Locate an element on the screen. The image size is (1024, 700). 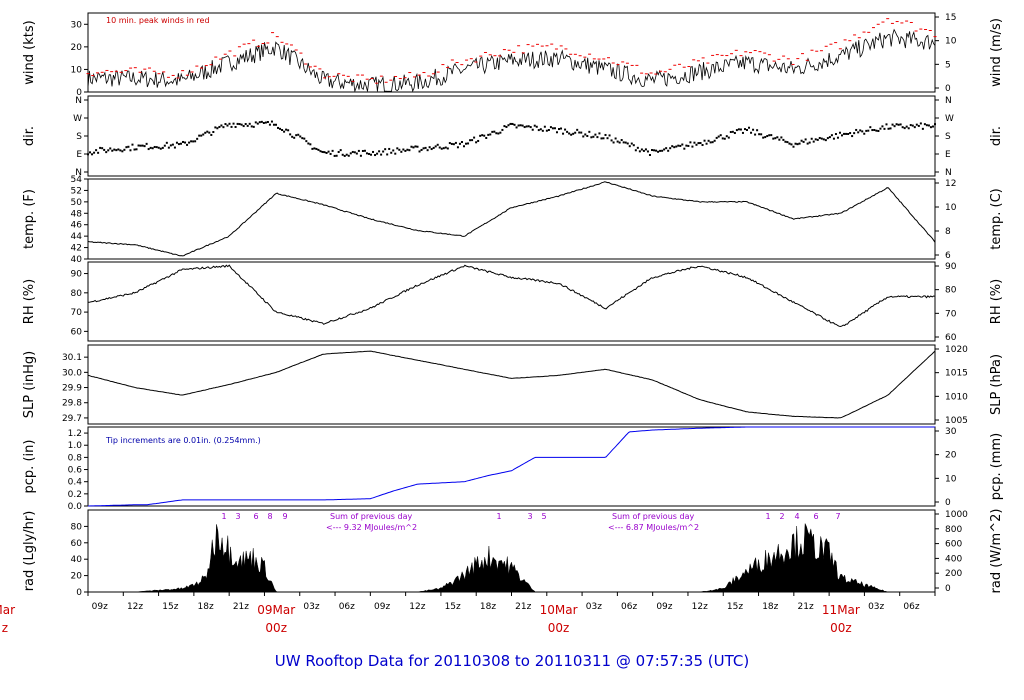
x-tick-label: 15z is located at coordinates (170, 607).